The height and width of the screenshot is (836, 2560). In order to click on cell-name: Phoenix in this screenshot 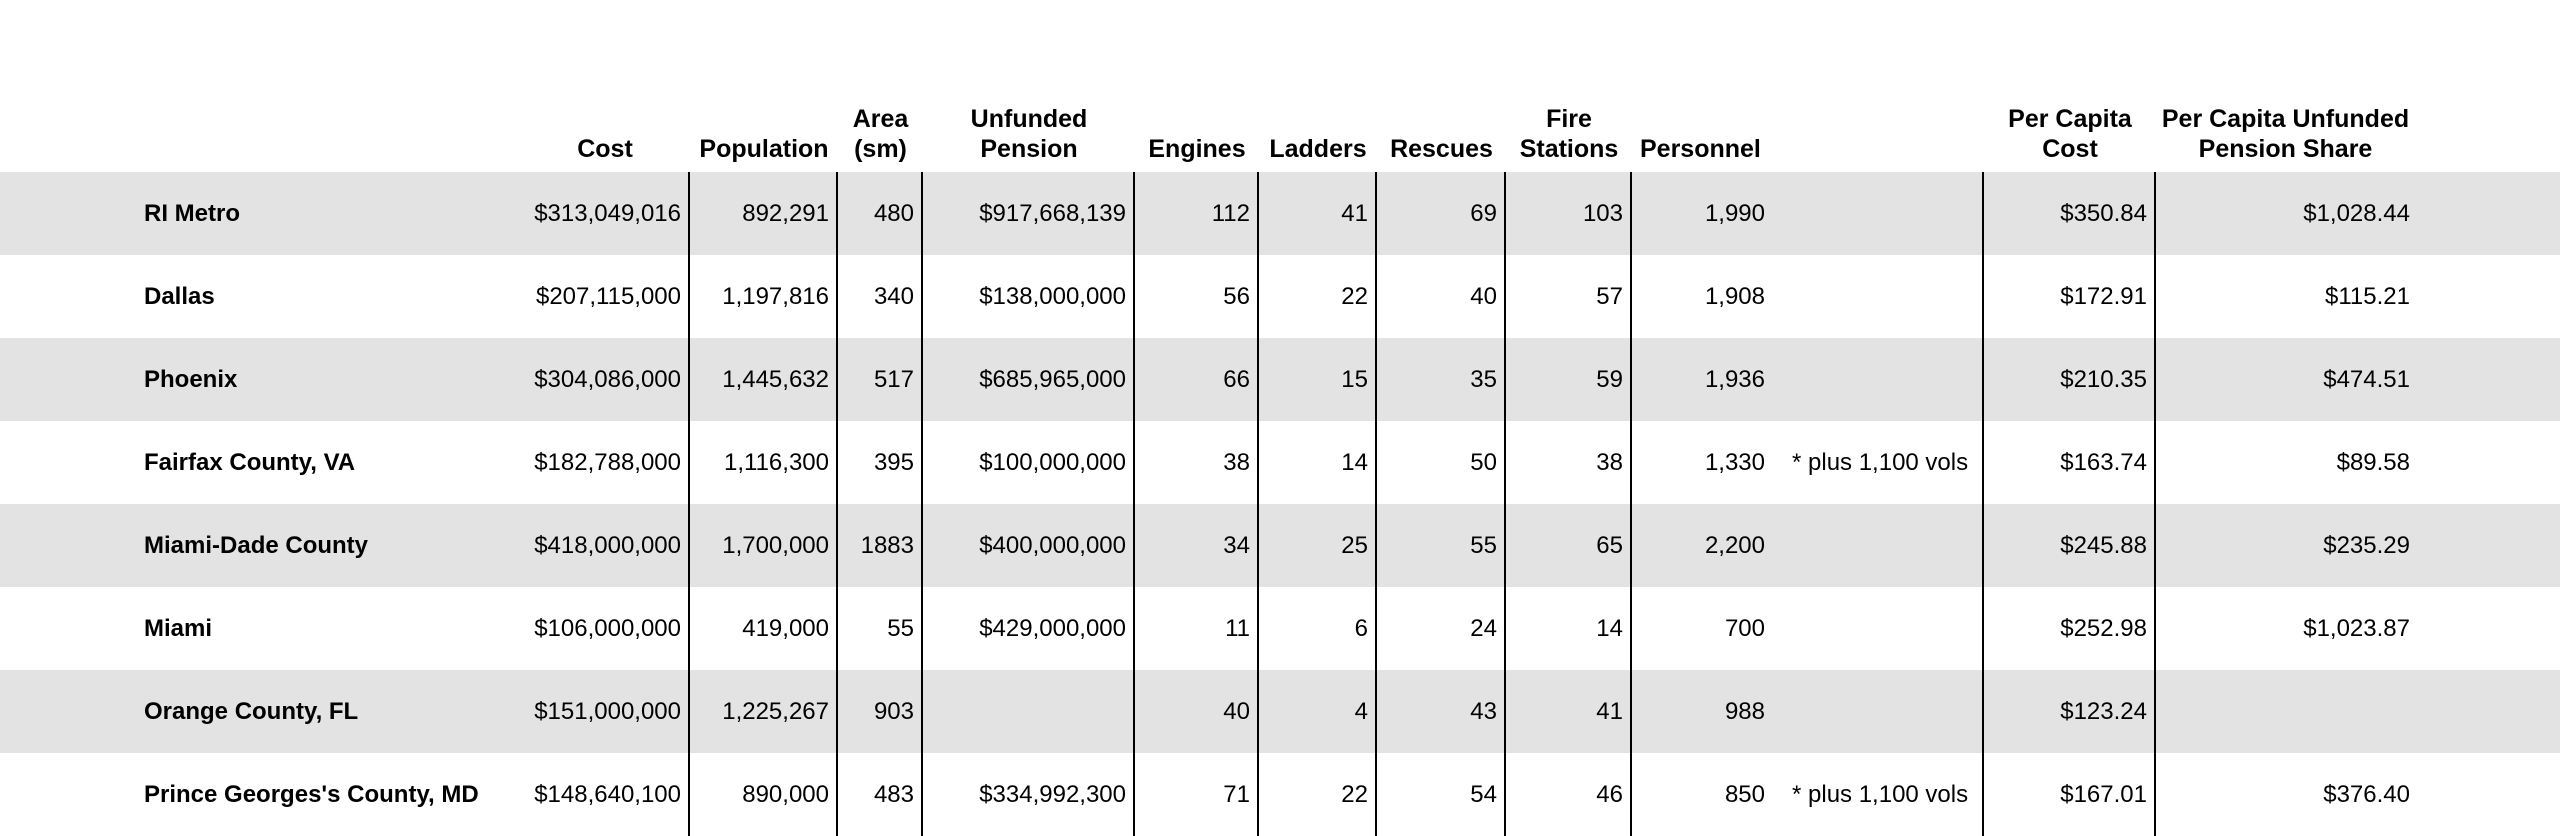, I will do `click(191, 379)`.